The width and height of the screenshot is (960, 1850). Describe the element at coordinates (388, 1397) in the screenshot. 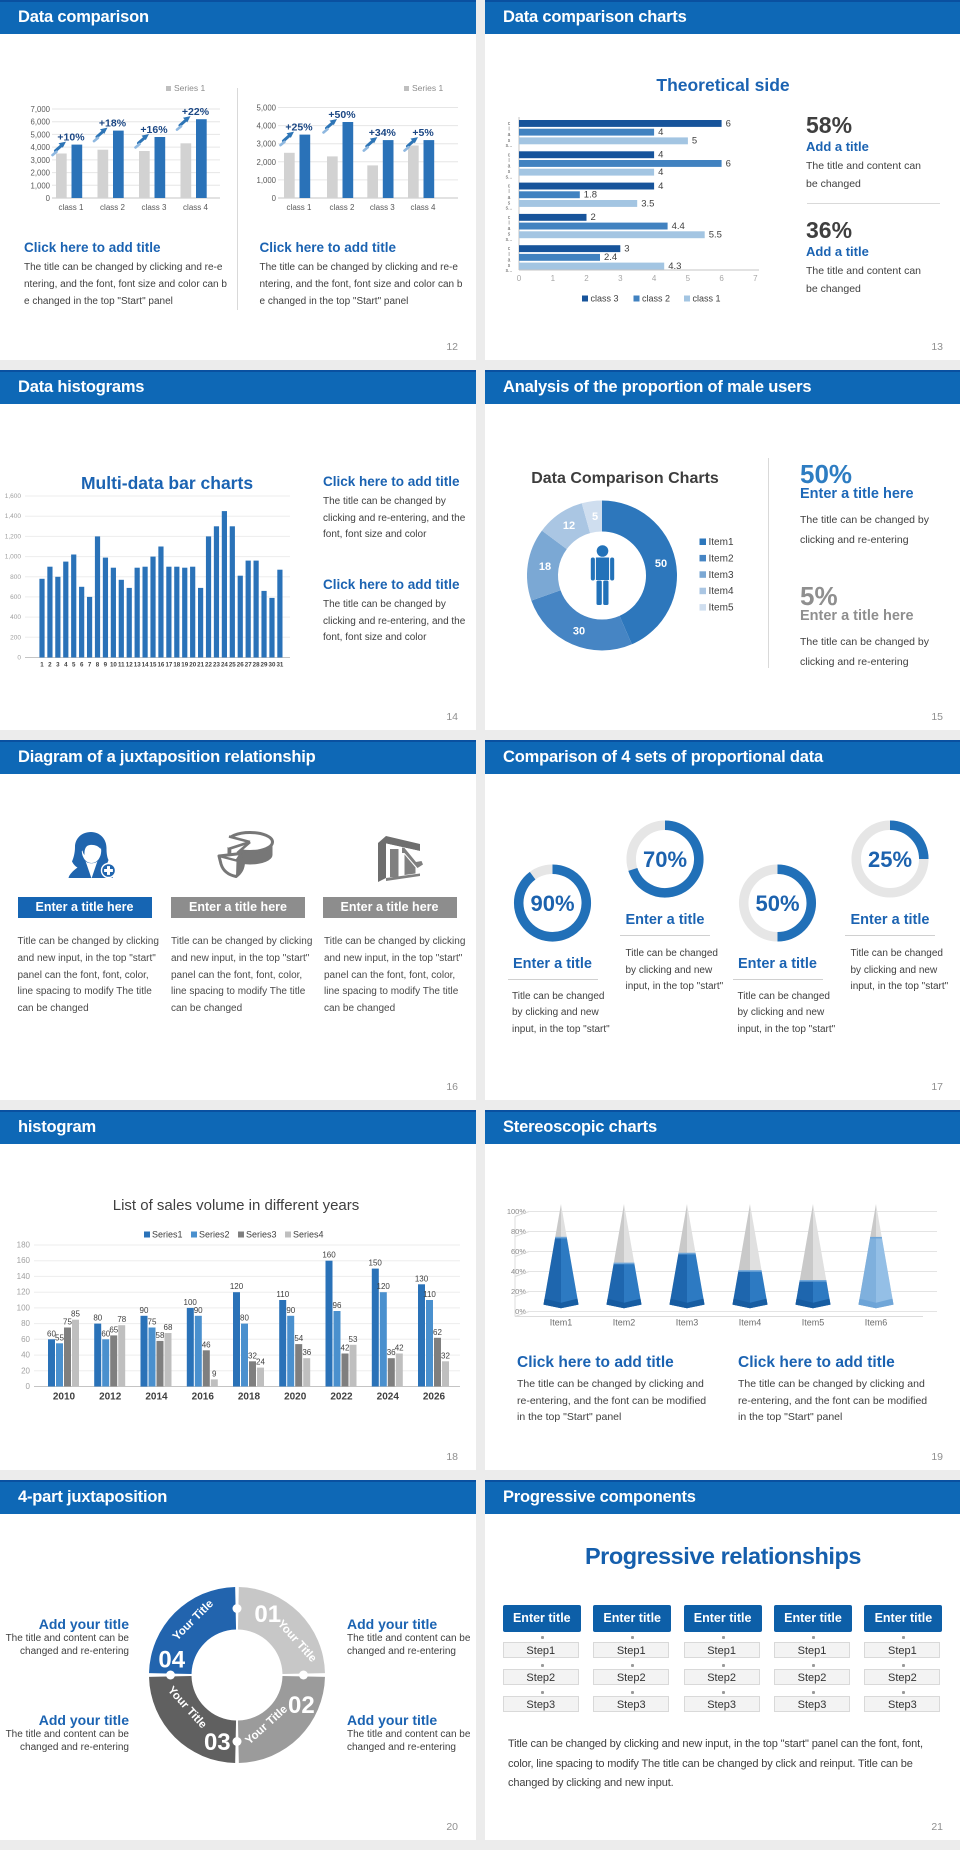

I see `svg-text: 2024` at that location.